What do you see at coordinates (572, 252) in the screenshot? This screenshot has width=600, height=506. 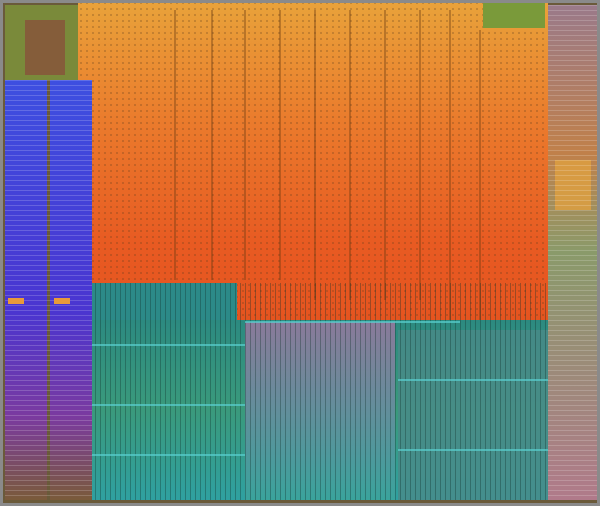 I see `right-texture` at bounding box center [572, 252].